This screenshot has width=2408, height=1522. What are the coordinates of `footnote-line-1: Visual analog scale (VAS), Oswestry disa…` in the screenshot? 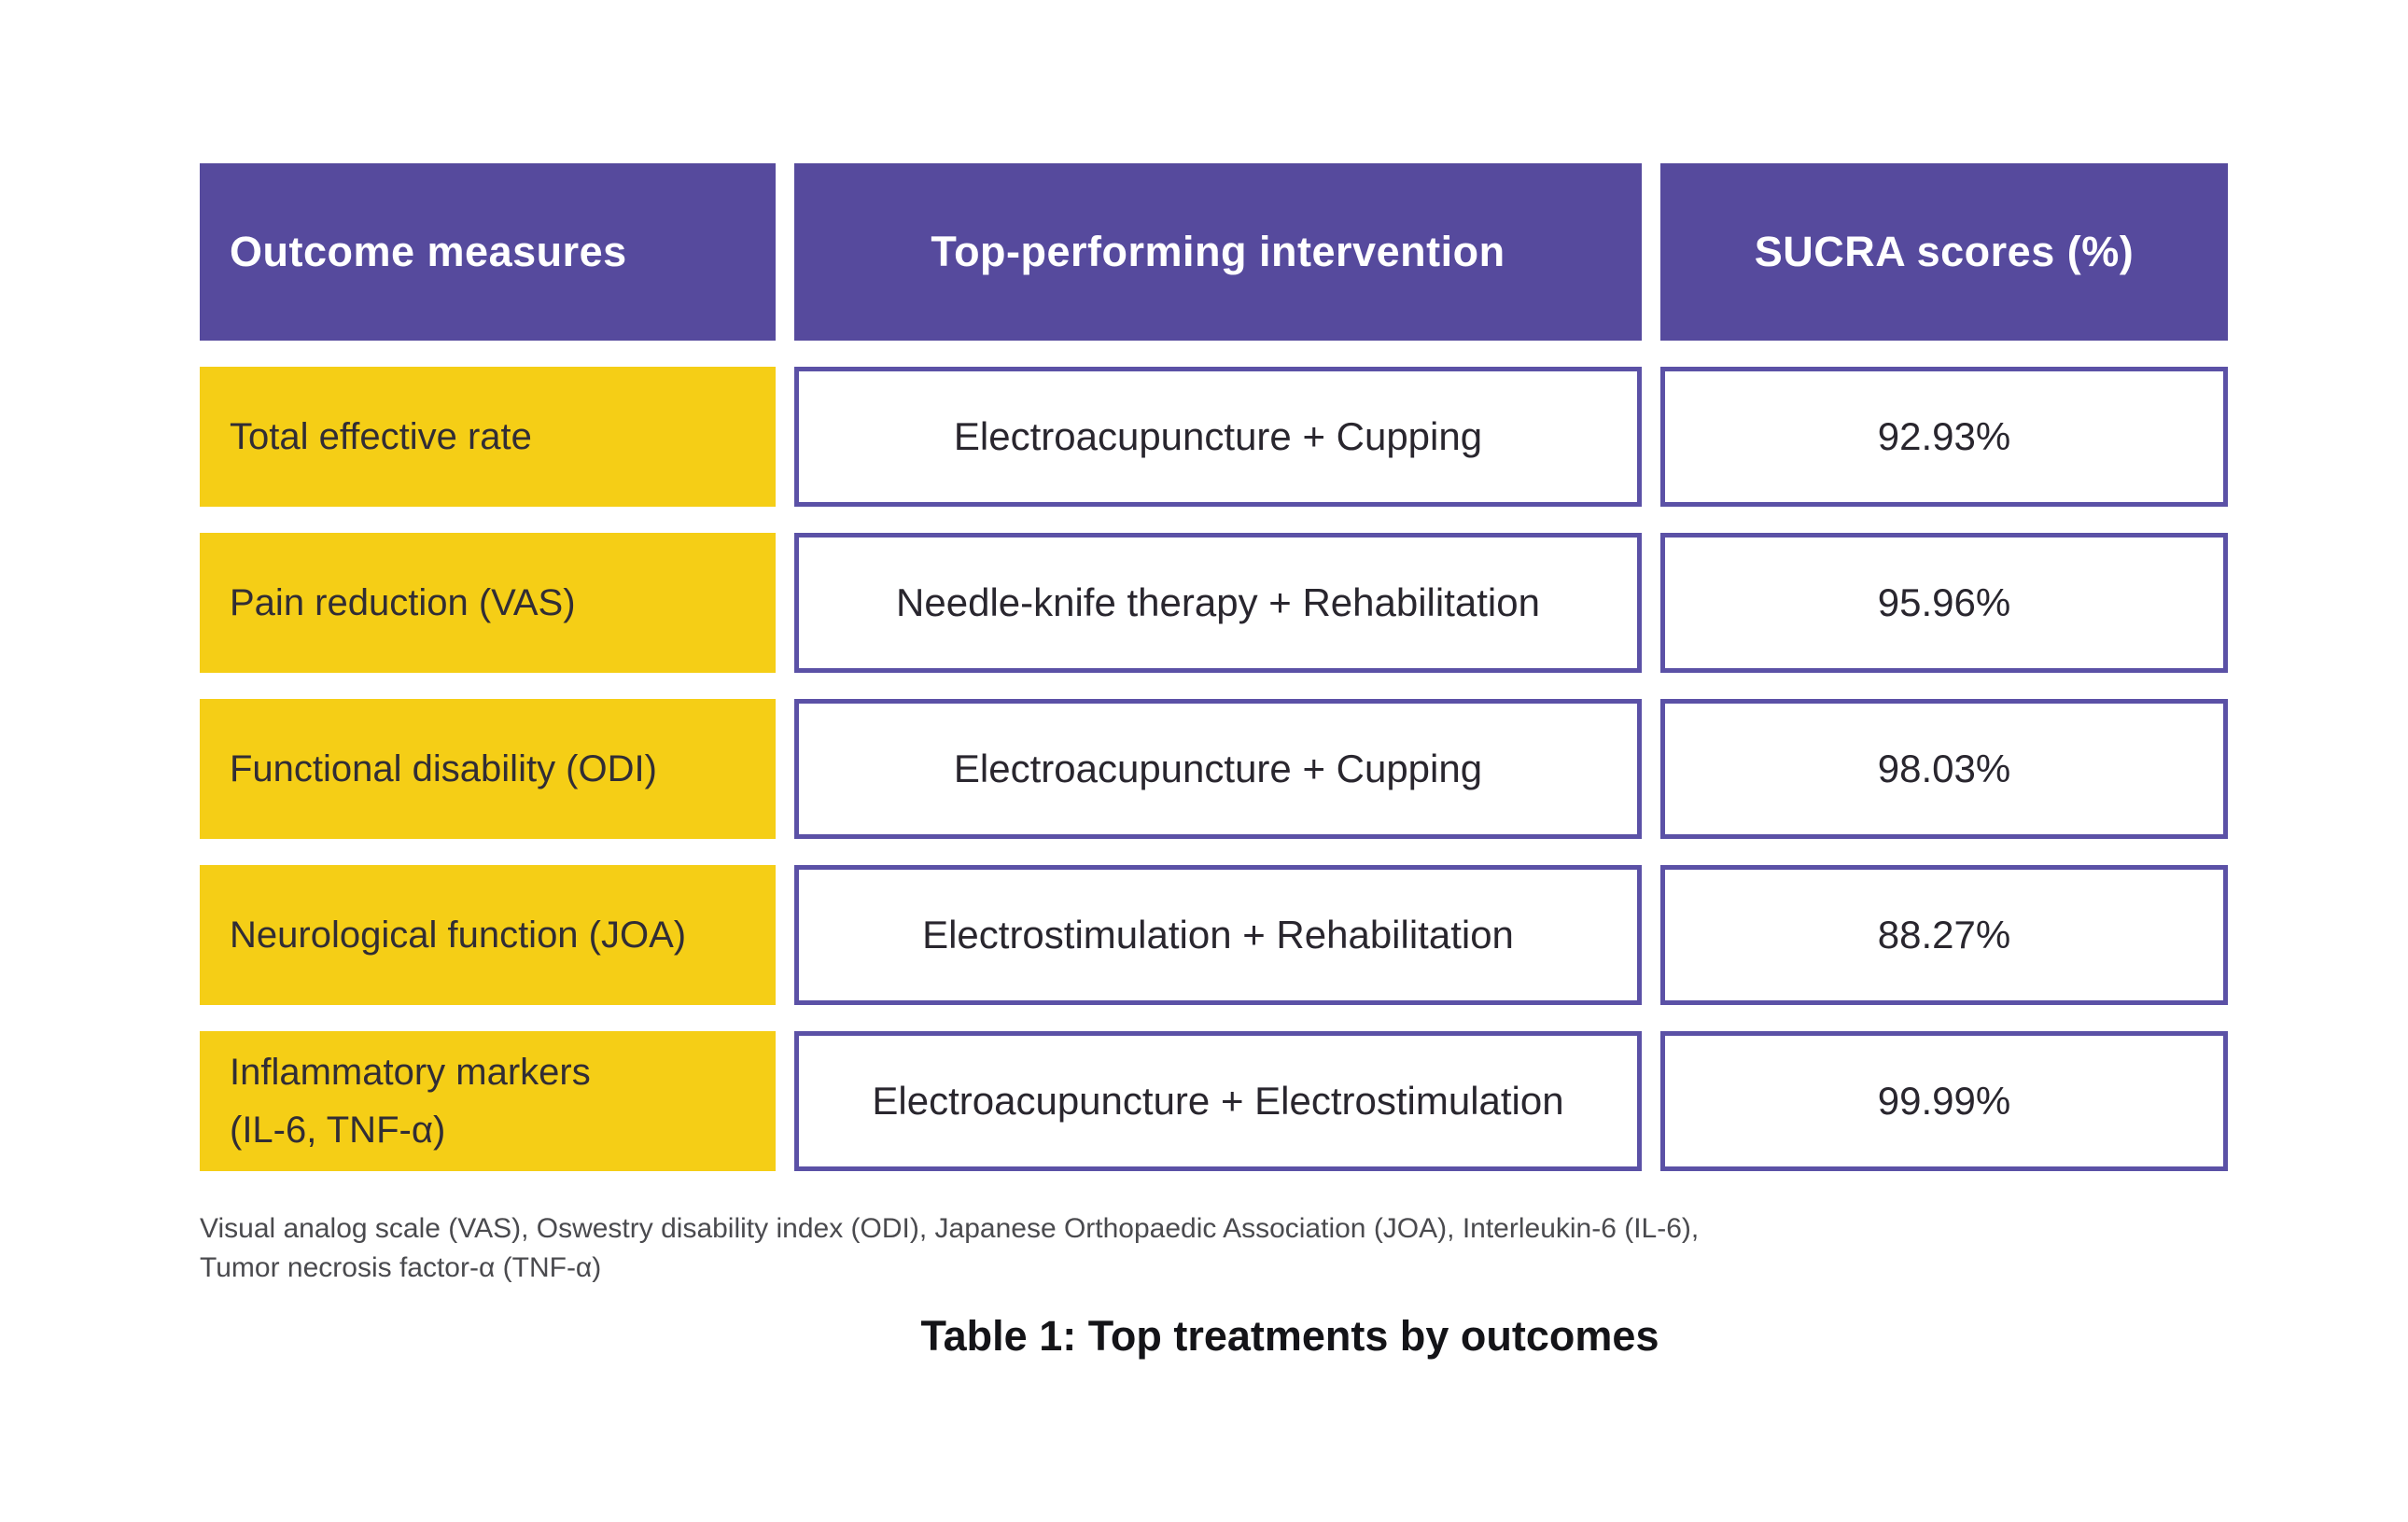 It's located at (950, 1228).